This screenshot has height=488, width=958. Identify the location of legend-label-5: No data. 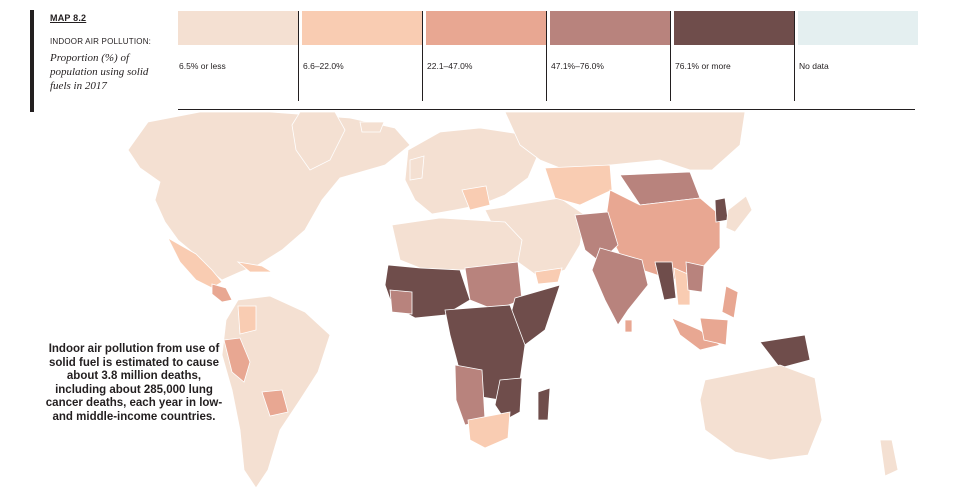
(814, 66).